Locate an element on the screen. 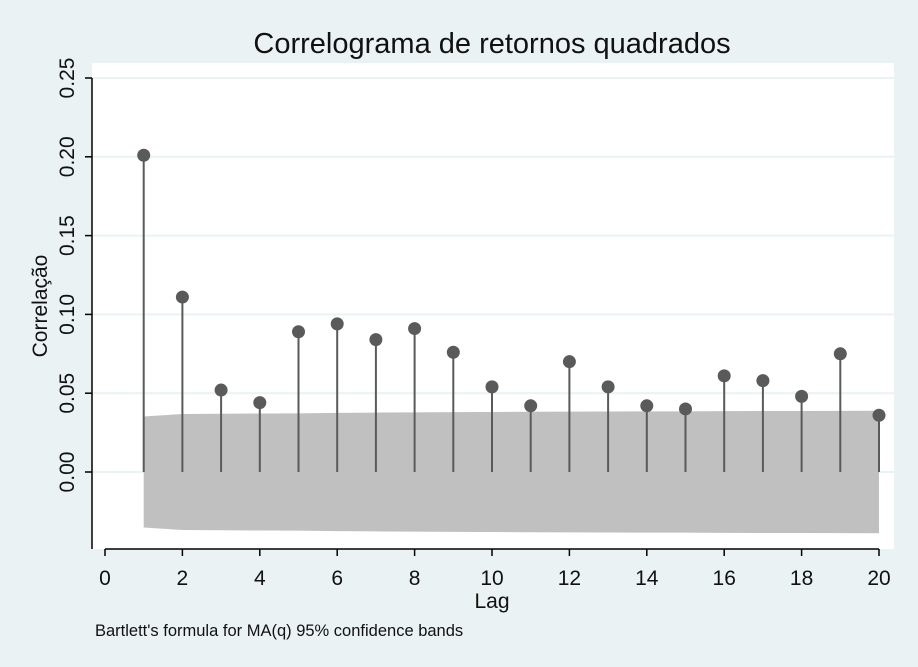 This screenshot has height=667, width=918. y-tick-label: 0.05 is located at coordinates (67, 393).